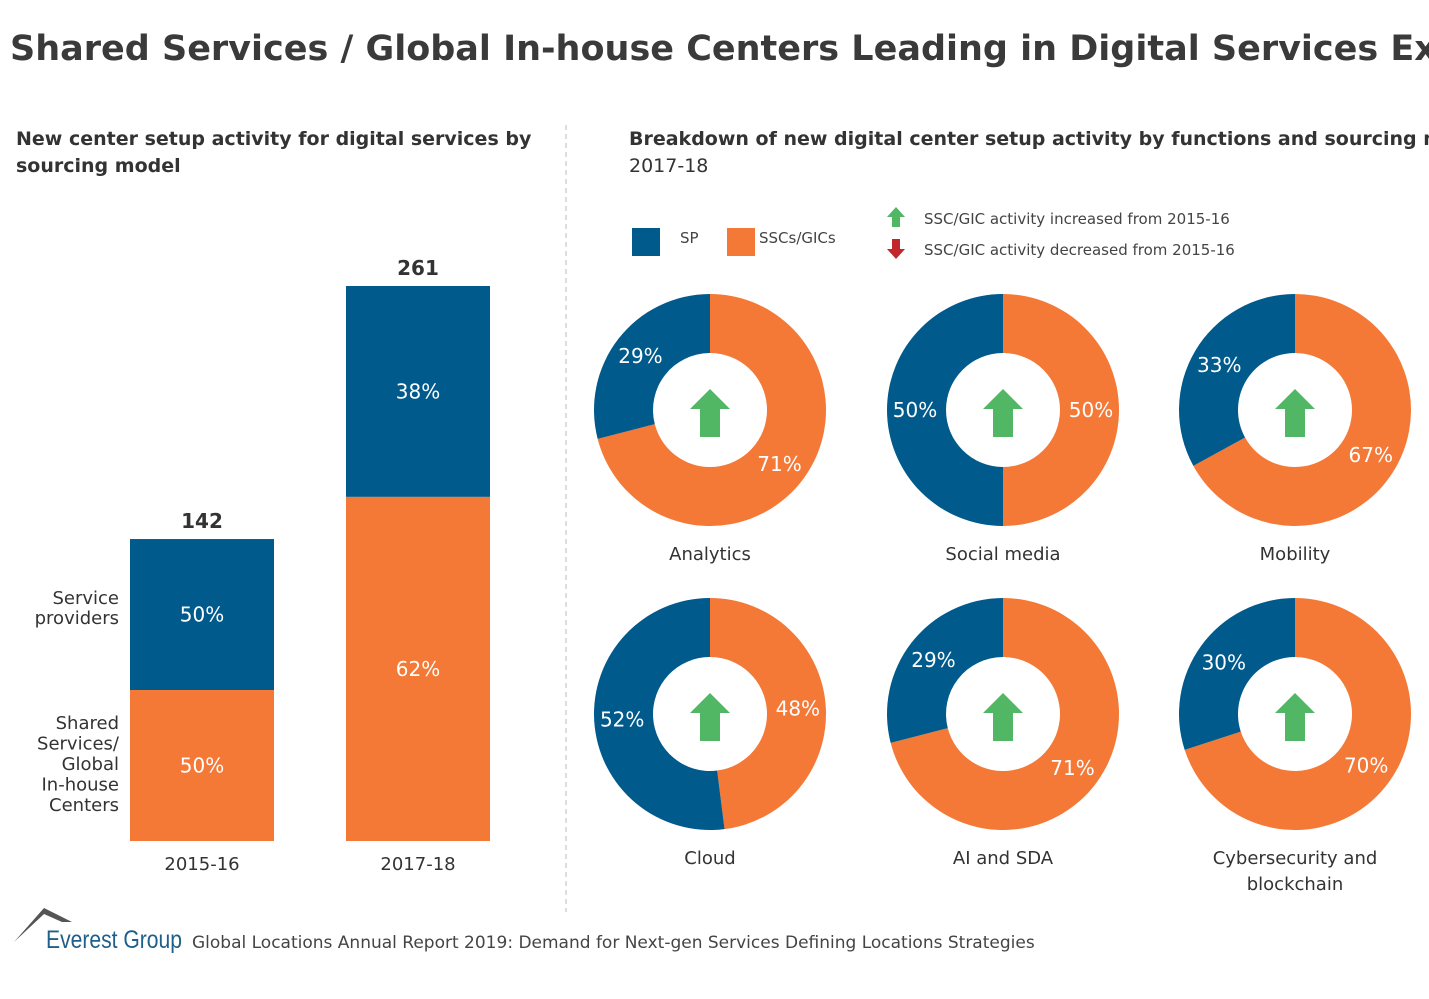  Describe the element at coordinates (896, 249) in the screenshot. I see `arrow-down-icon` at that location.